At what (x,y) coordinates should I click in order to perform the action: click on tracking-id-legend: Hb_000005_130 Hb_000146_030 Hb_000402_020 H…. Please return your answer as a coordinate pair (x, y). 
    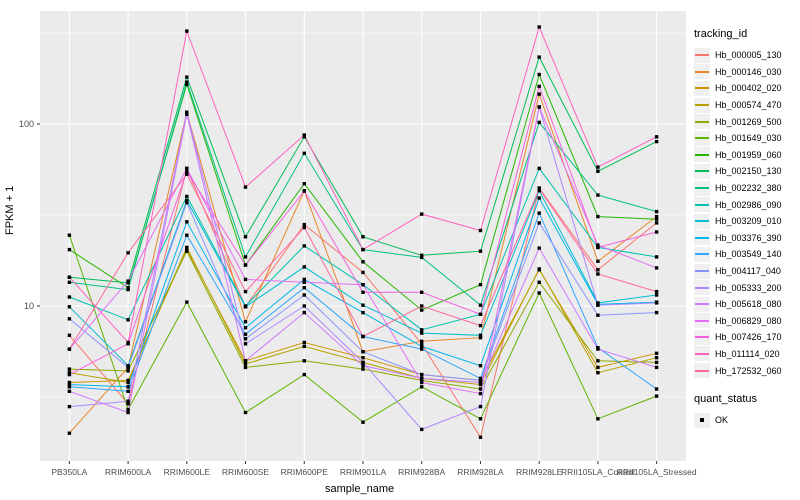
    Looking at the image, I should click on (746, 213).